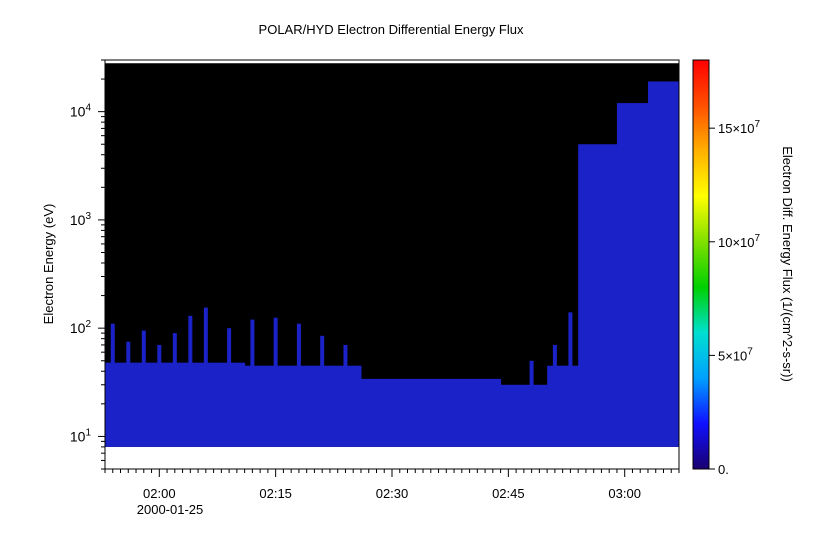 Image resolution: width=828 pixels, height=544 pixels. What do you see at coordinates (508, 493) in the screenshot?
I see `x-tick-label: 02:45` at bounding box center [508, 493].